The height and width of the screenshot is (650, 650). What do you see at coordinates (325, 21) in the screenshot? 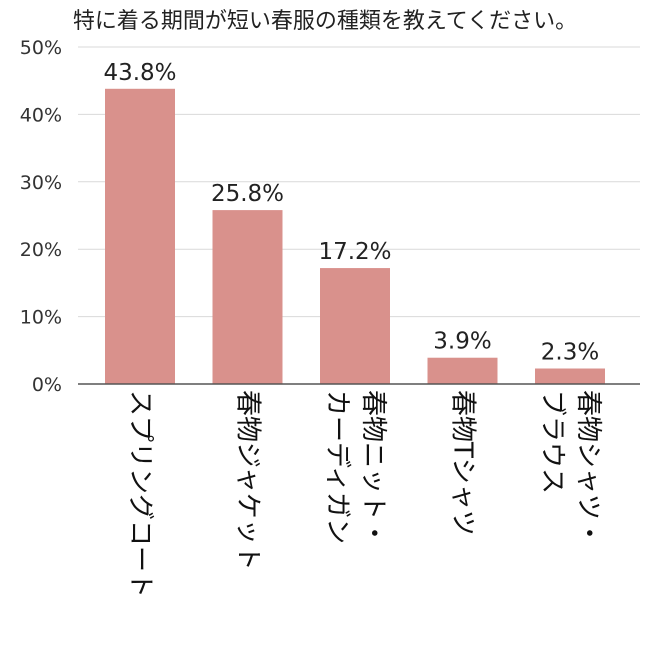
I see `chart-title: 特に着る期間が短い春服の種類を教えてください。` at bounding box center [325, 21].